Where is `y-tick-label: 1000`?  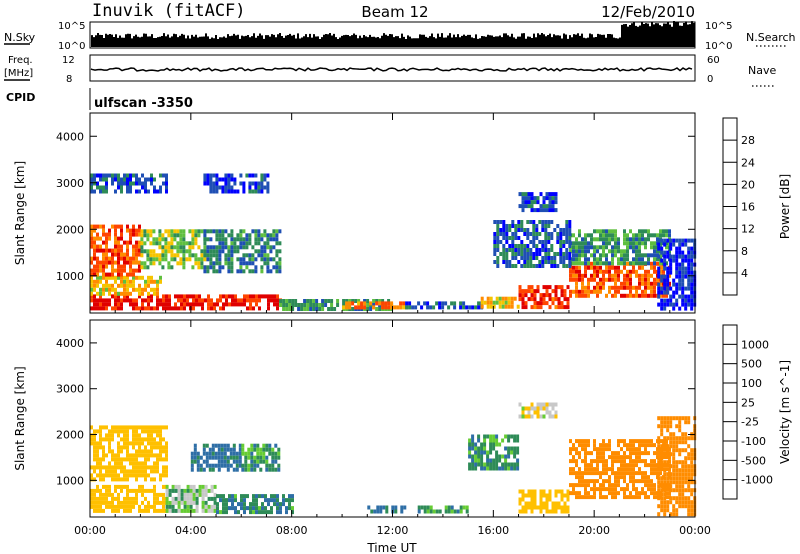 y-tick-label: 1000 is located at coordinates (70, 480).